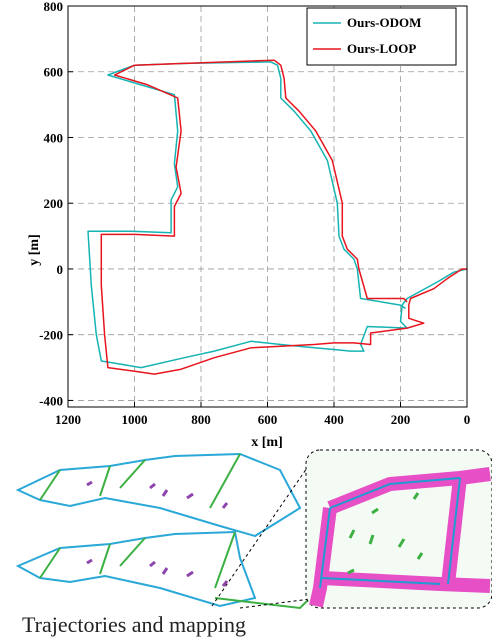 This screenshot has width=492, height=638. Describe the element at coordinates (134, 624) in the screenshot. I see `figure-caption: Trajectories and mapping` at that location.